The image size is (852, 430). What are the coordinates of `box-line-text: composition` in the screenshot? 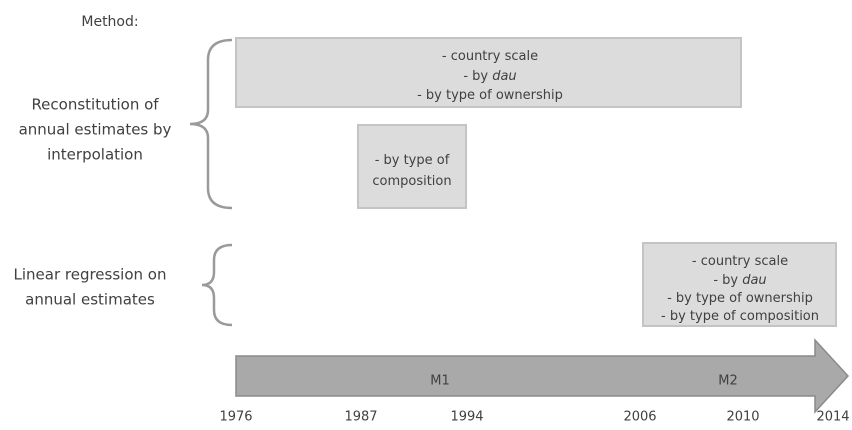 It's located at (411, 181).